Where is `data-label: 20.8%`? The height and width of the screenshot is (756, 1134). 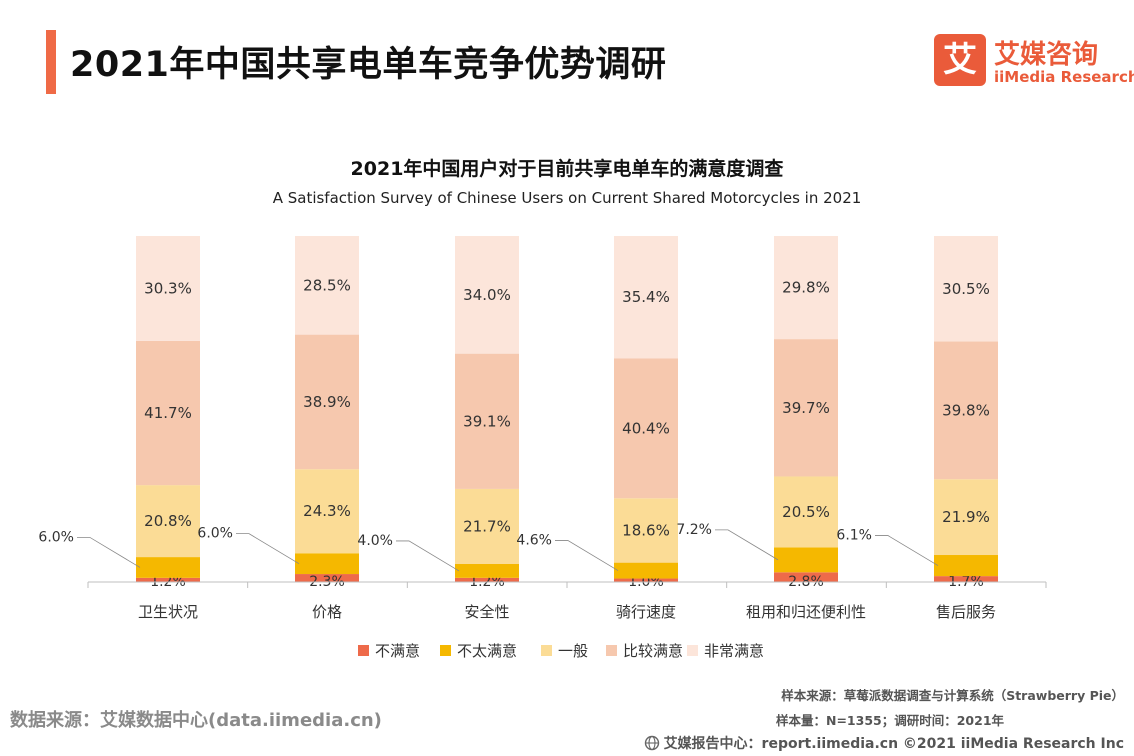
data-label: 20.8% is located at coordinates (168, 521).